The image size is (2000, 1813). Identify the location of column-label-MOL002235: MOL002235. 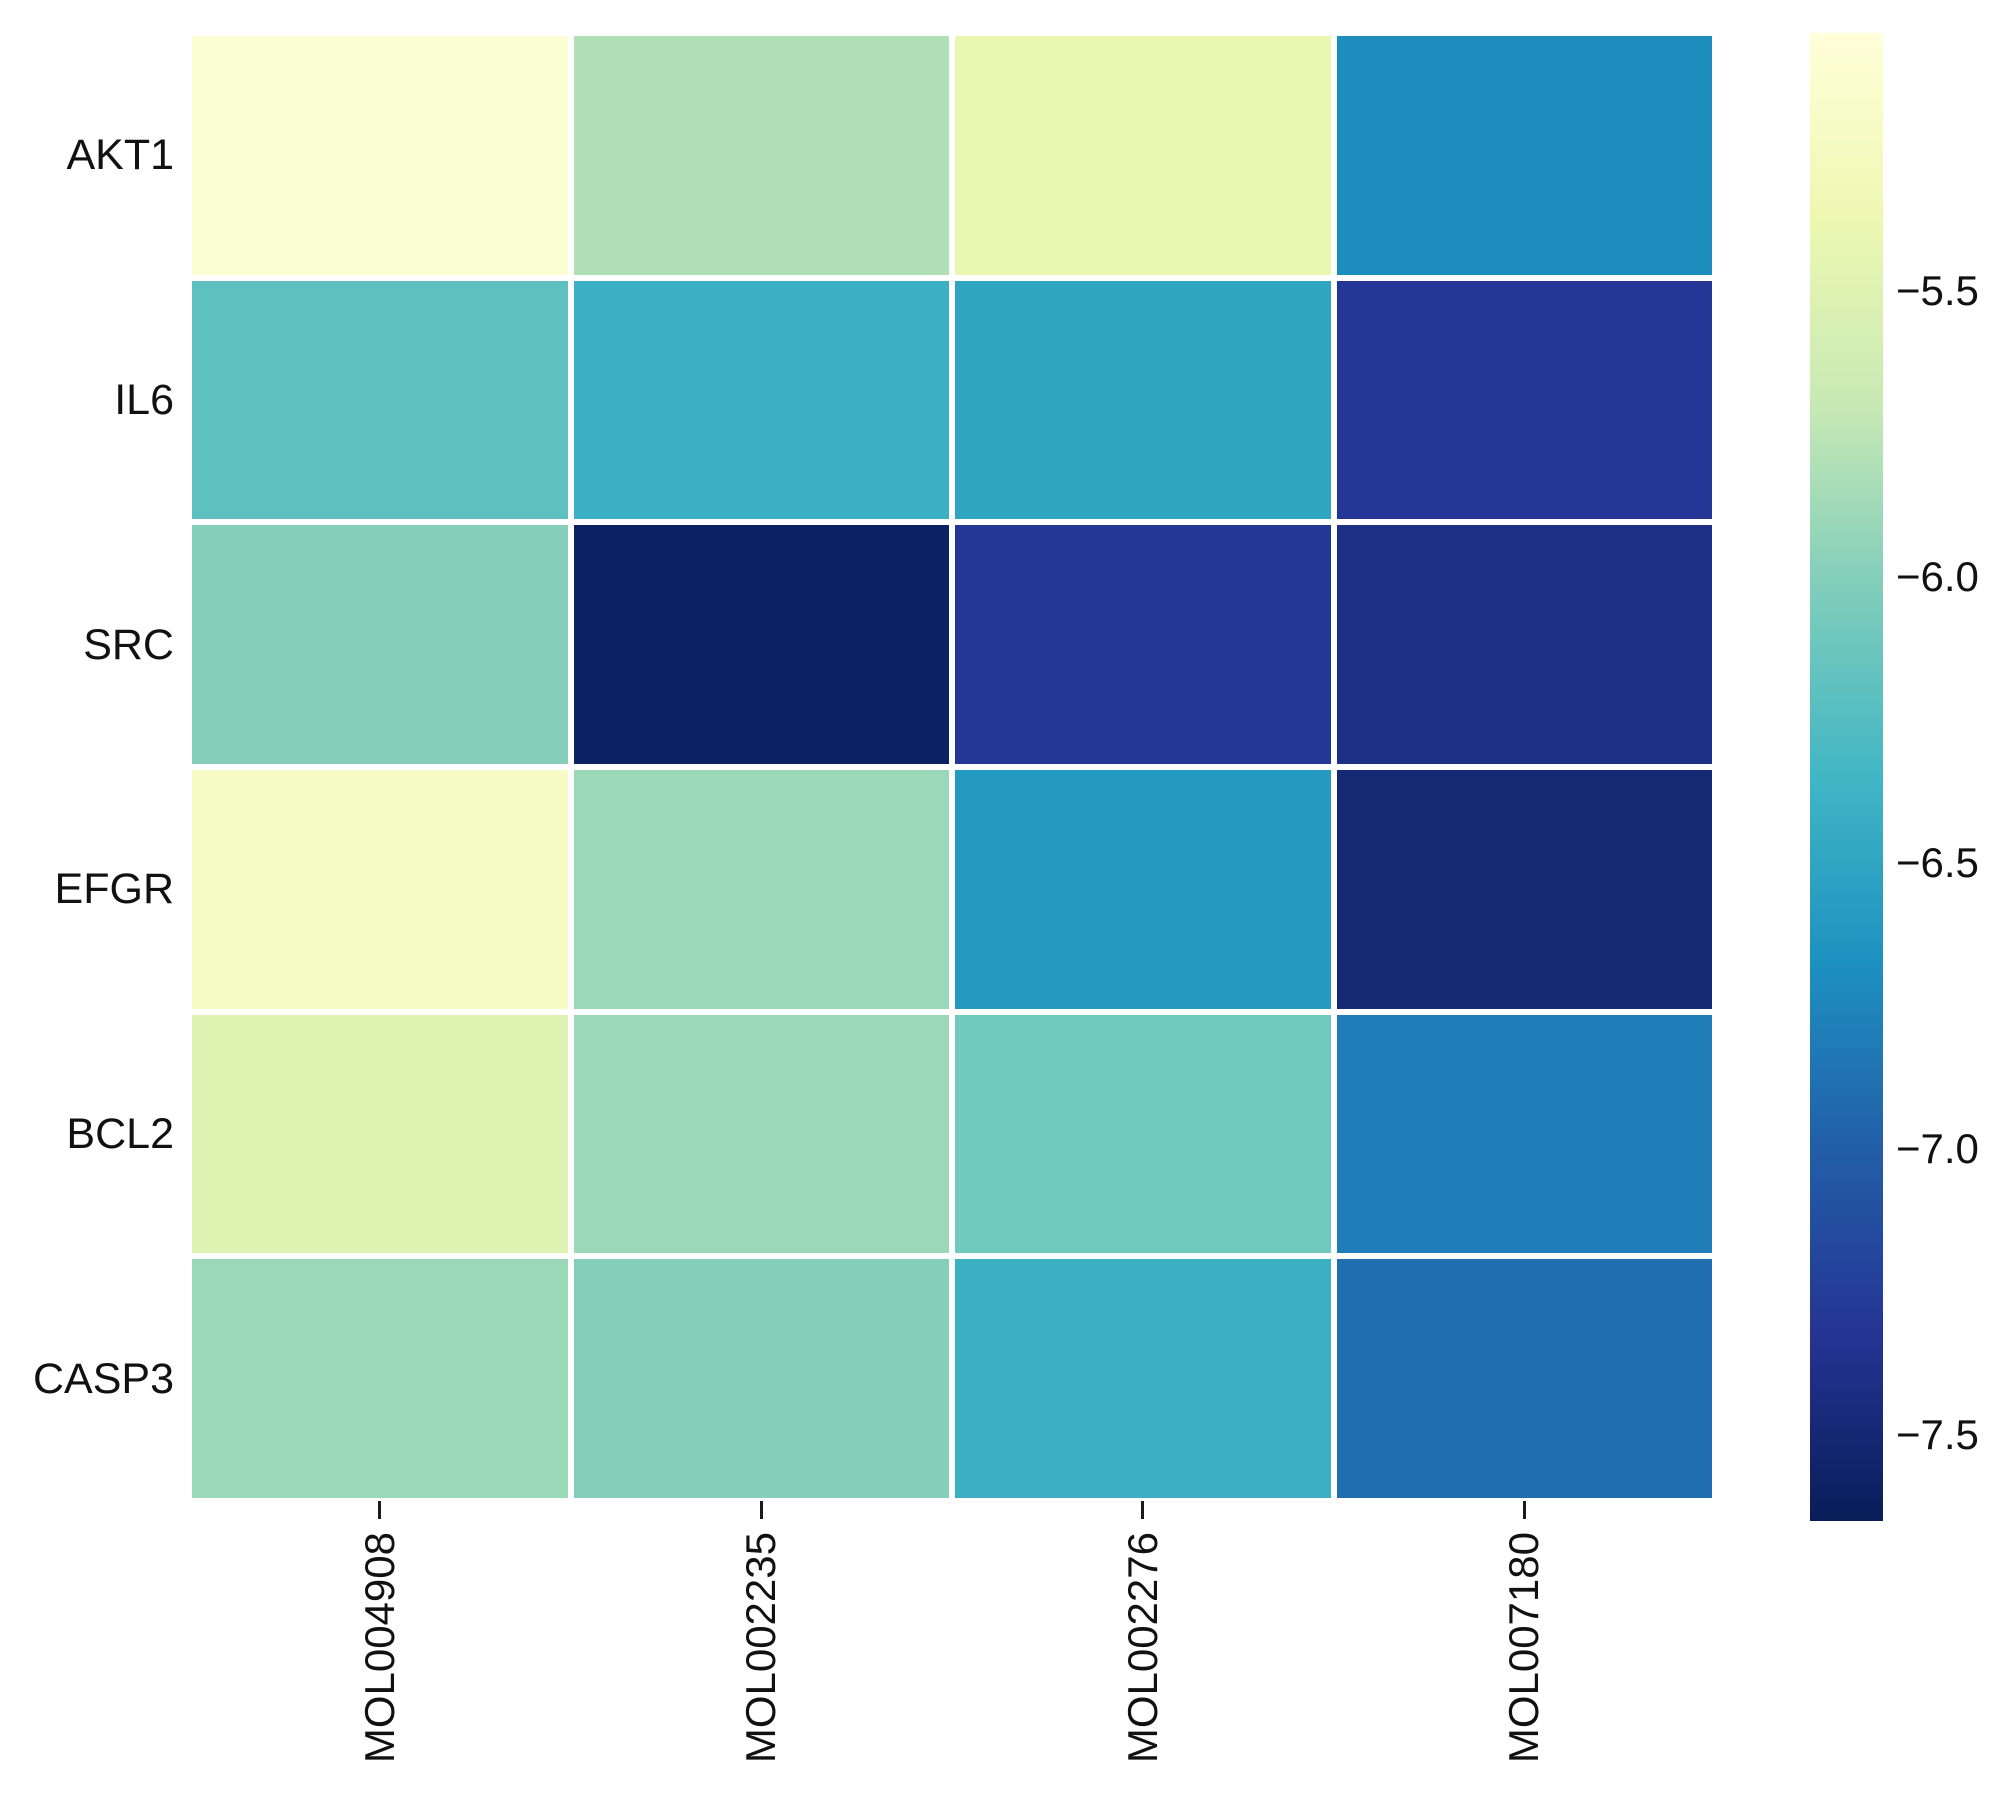
(761, 1648).